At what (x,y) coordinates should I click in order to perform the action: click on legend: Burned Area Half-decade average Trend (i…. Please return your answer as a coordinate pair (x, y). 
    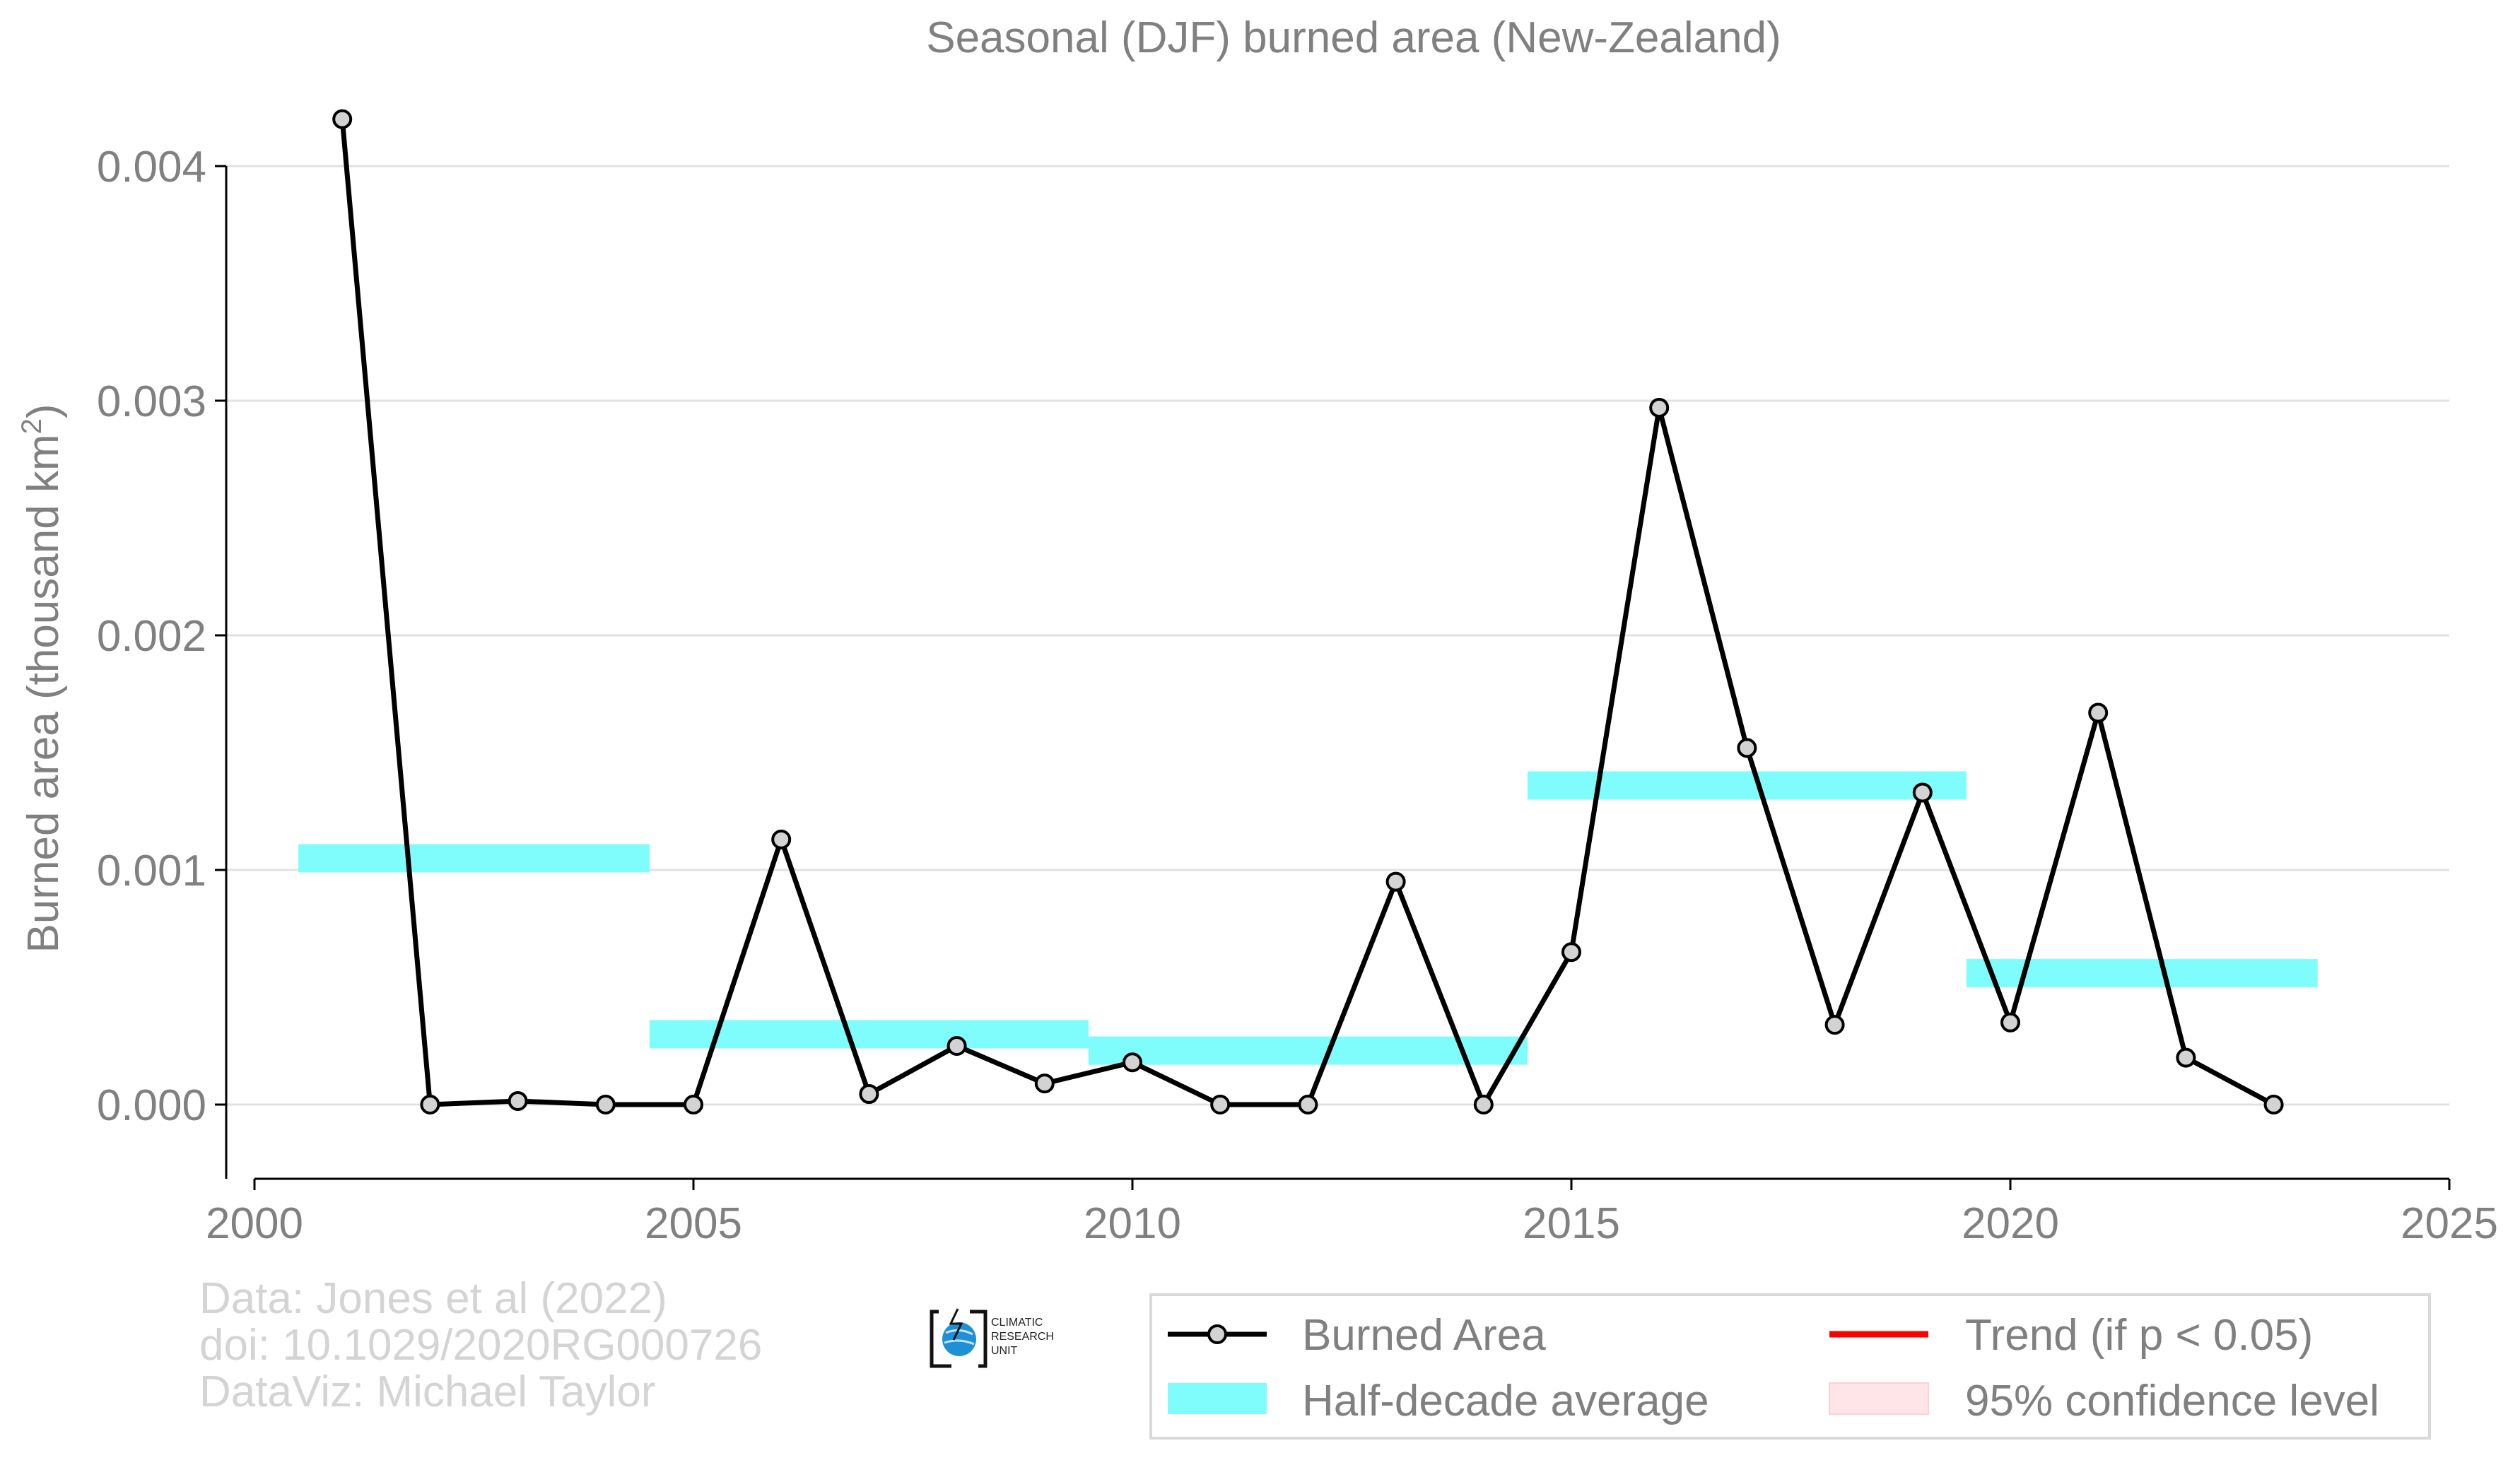
    Looking at the image, I should click on (1790, 1366).